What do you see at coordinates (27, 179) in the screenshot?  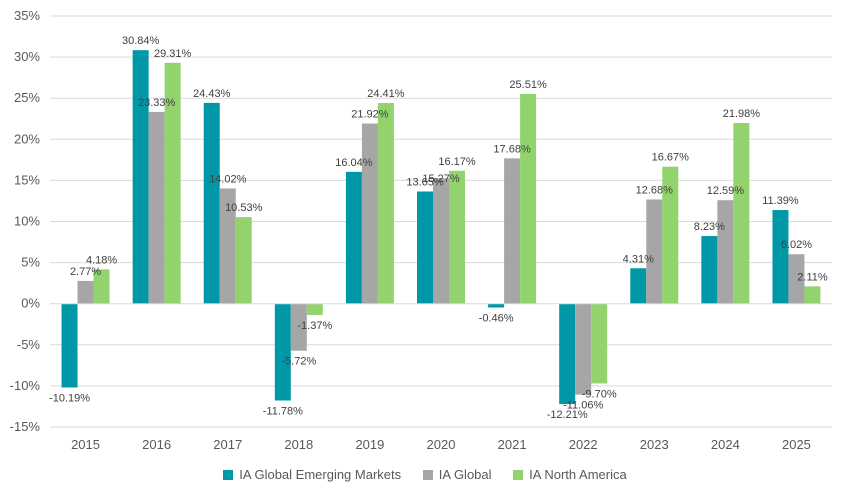 I see `y-tick-label: 15%` at bounding box center [27, 179].